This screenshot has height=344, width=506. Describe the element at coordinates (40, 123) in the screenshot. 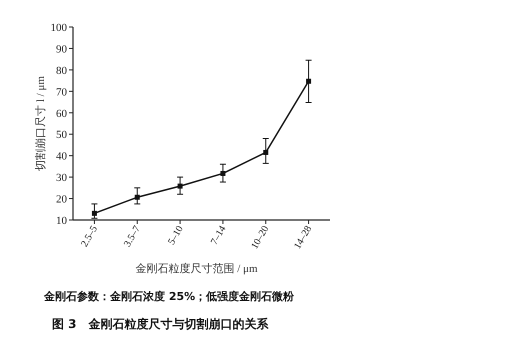

I see `y-axis-title: 切割崩口尺寸 l / μm` at that location.